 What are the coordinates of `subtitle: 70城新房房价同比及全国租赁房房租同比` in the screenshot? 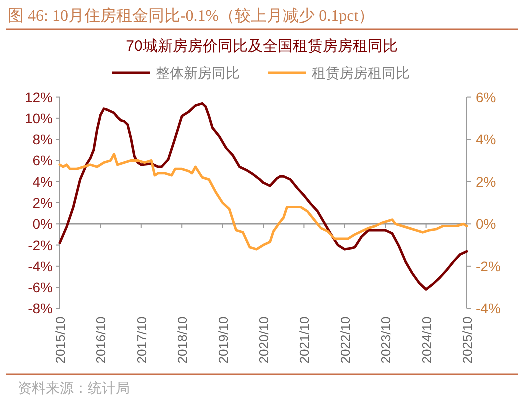 It's located at (262, 46).